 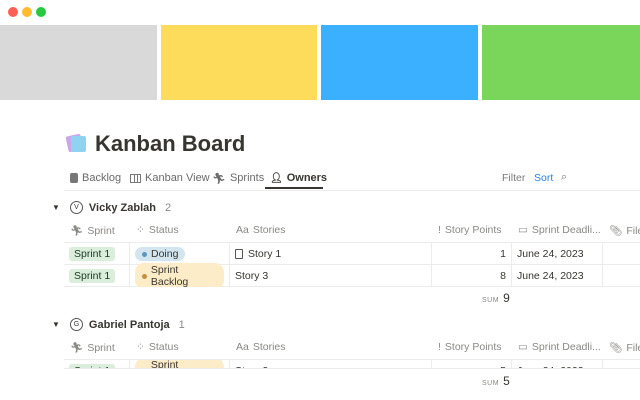 What do you see at coordinates (170, 143) in the screenshot?
I see `page-title: Kanban Board` at bounding box center [170, 143].